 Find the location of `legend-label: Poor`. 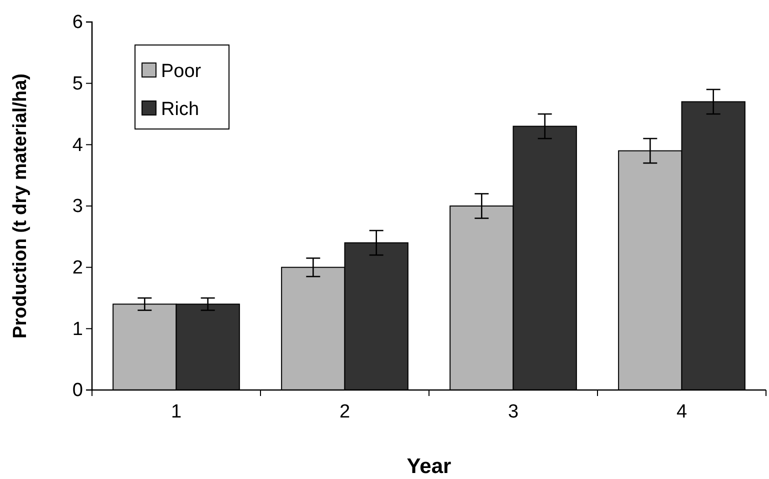

legend-label: Poor is located at coordinates (181, 71).